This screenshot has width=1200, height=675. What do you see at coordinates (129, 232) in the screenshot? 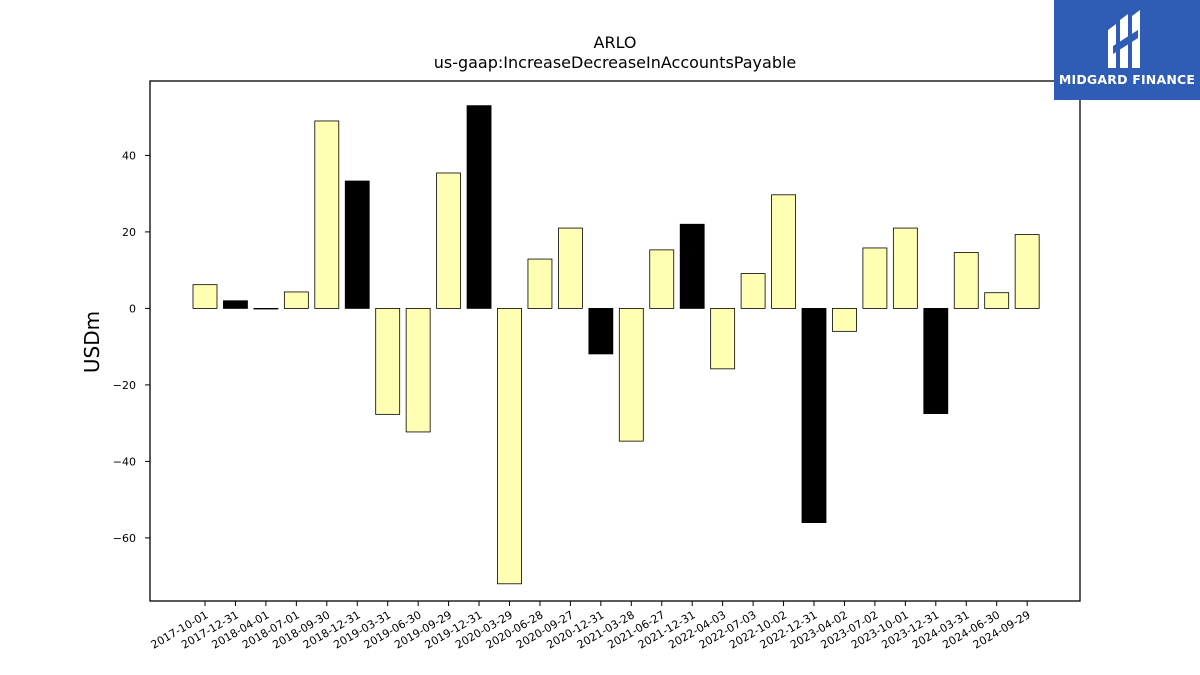
I see `y-tick-label: 20` at bounding box center [129, 232].